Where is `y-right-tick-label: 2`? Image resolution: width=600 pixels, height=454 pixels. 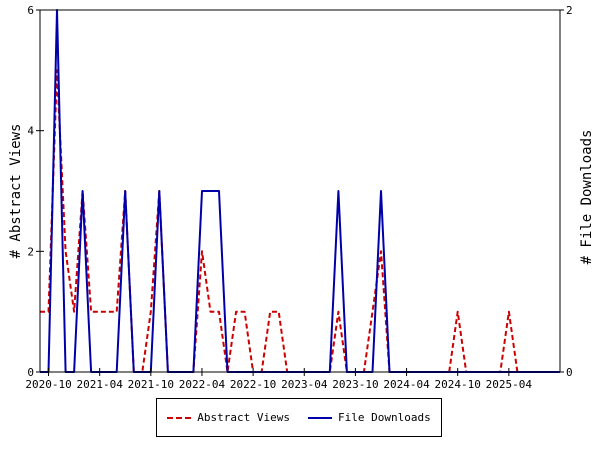 y-right-tick-label: 2 is located at coordinates (569, 10).